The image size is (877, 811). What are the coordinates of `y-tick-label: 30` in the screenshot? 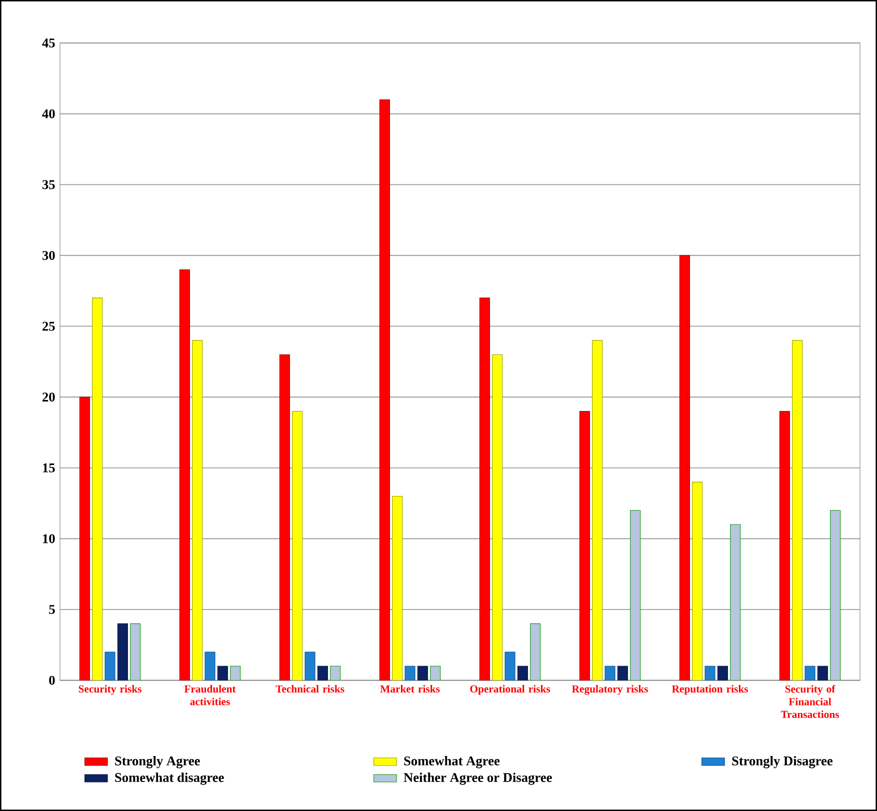 It's located at (48, 255).